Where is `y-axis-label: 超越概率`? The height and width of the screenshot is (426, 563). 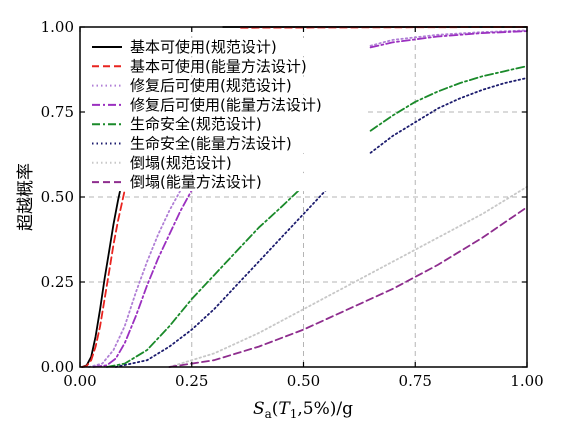
y-axis-label: 超越概率 is located at coordinates (26, 197).